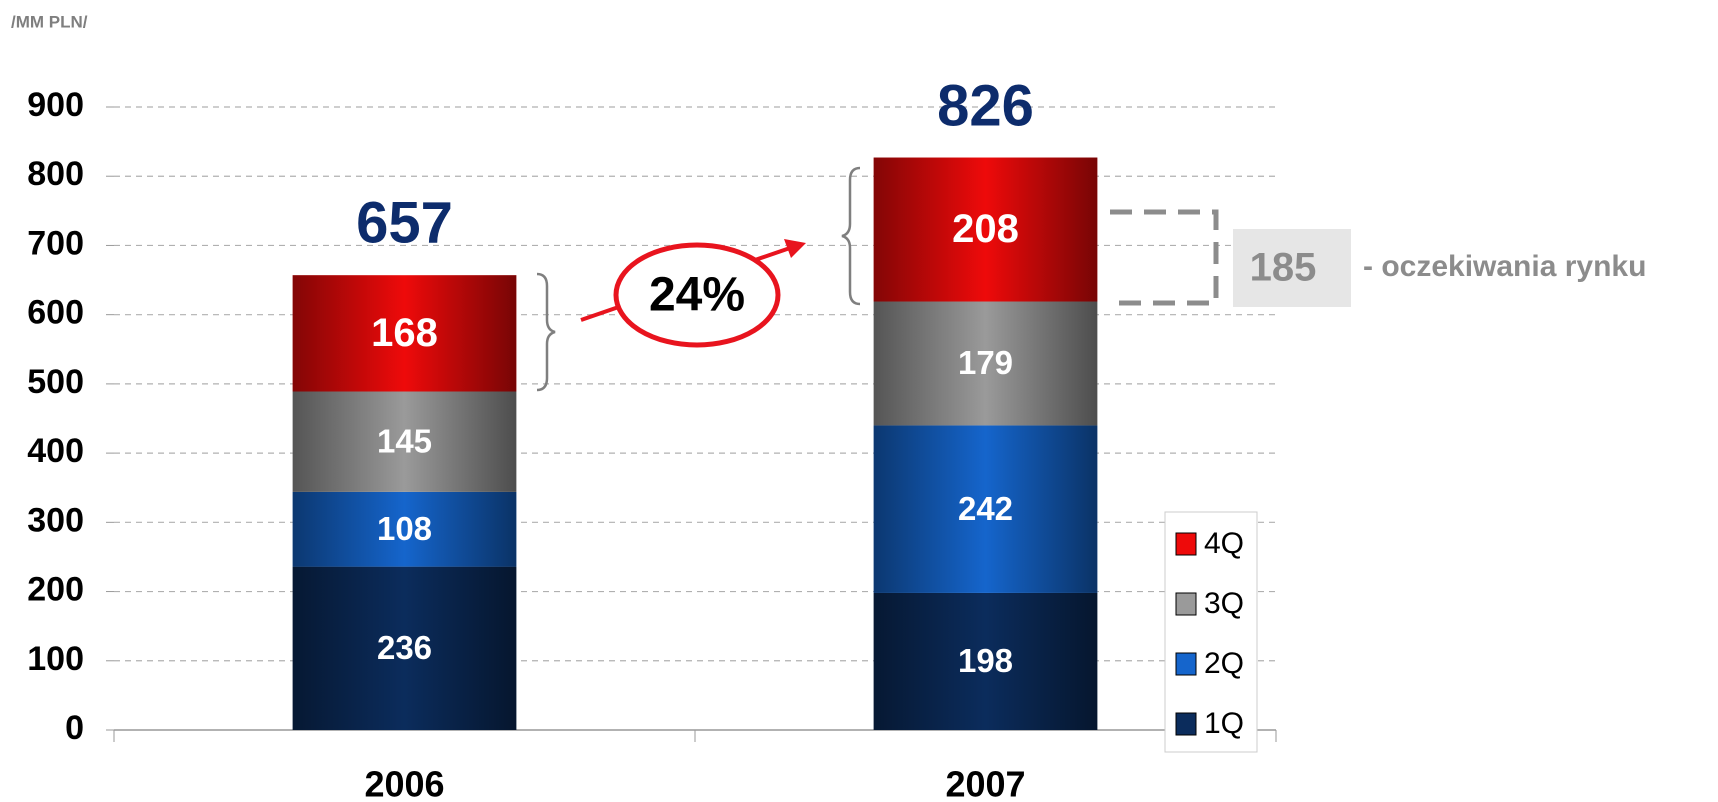  What do you see at coordinates (55, 659) in the screenshot?
I see `y-tick-label: 100` at bounding box center [55, 659].